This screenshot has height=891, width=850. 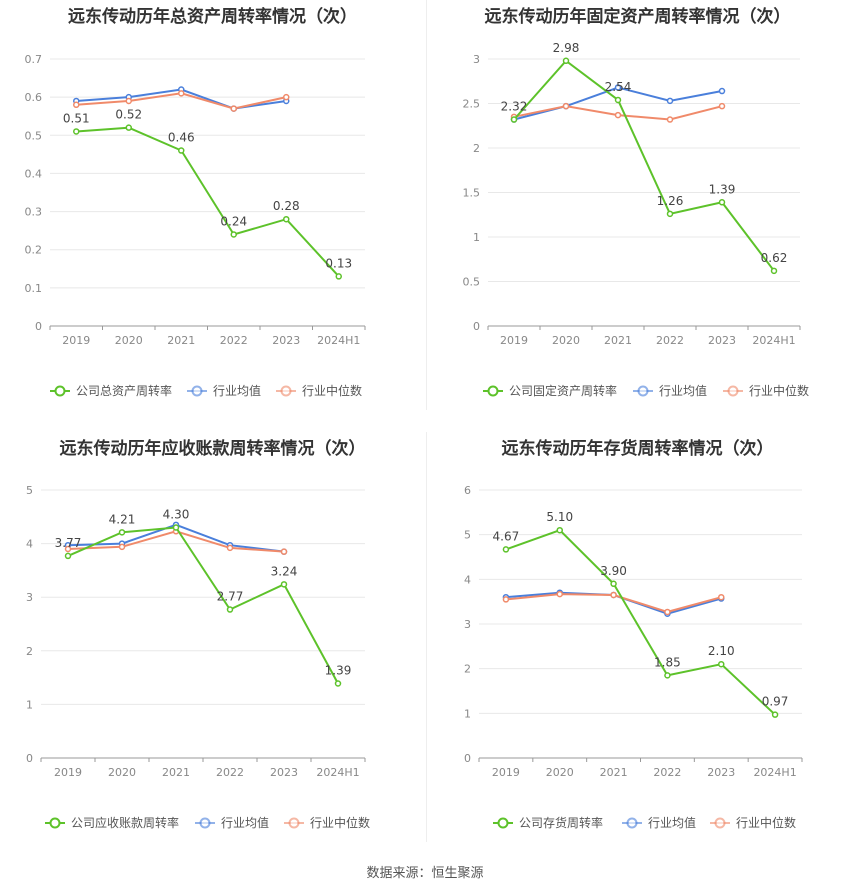 What do you see at coordinates (34, 173) in the screenshot?
I see `y-tick-label: 0.4` at bounding box center [34, 173].